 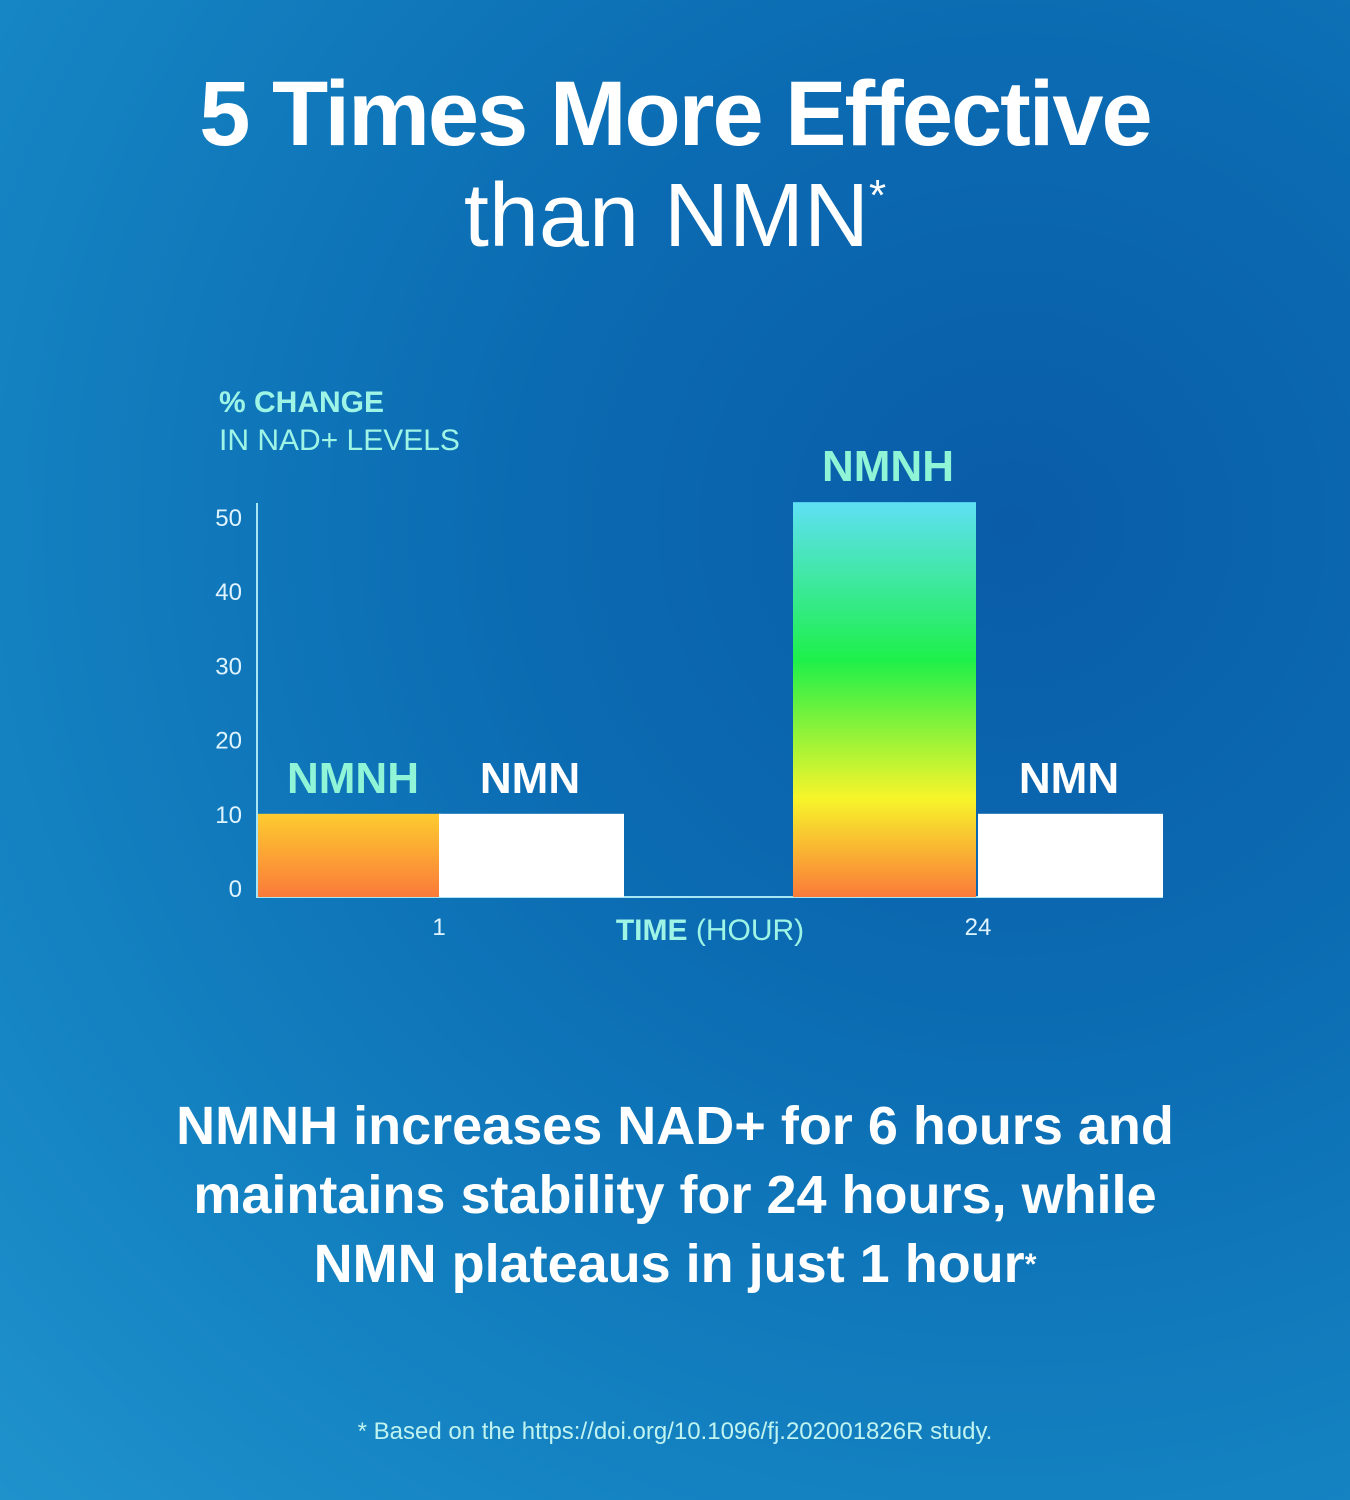 I want to click on y-tick-label: 0, so click(x=235, y=889).